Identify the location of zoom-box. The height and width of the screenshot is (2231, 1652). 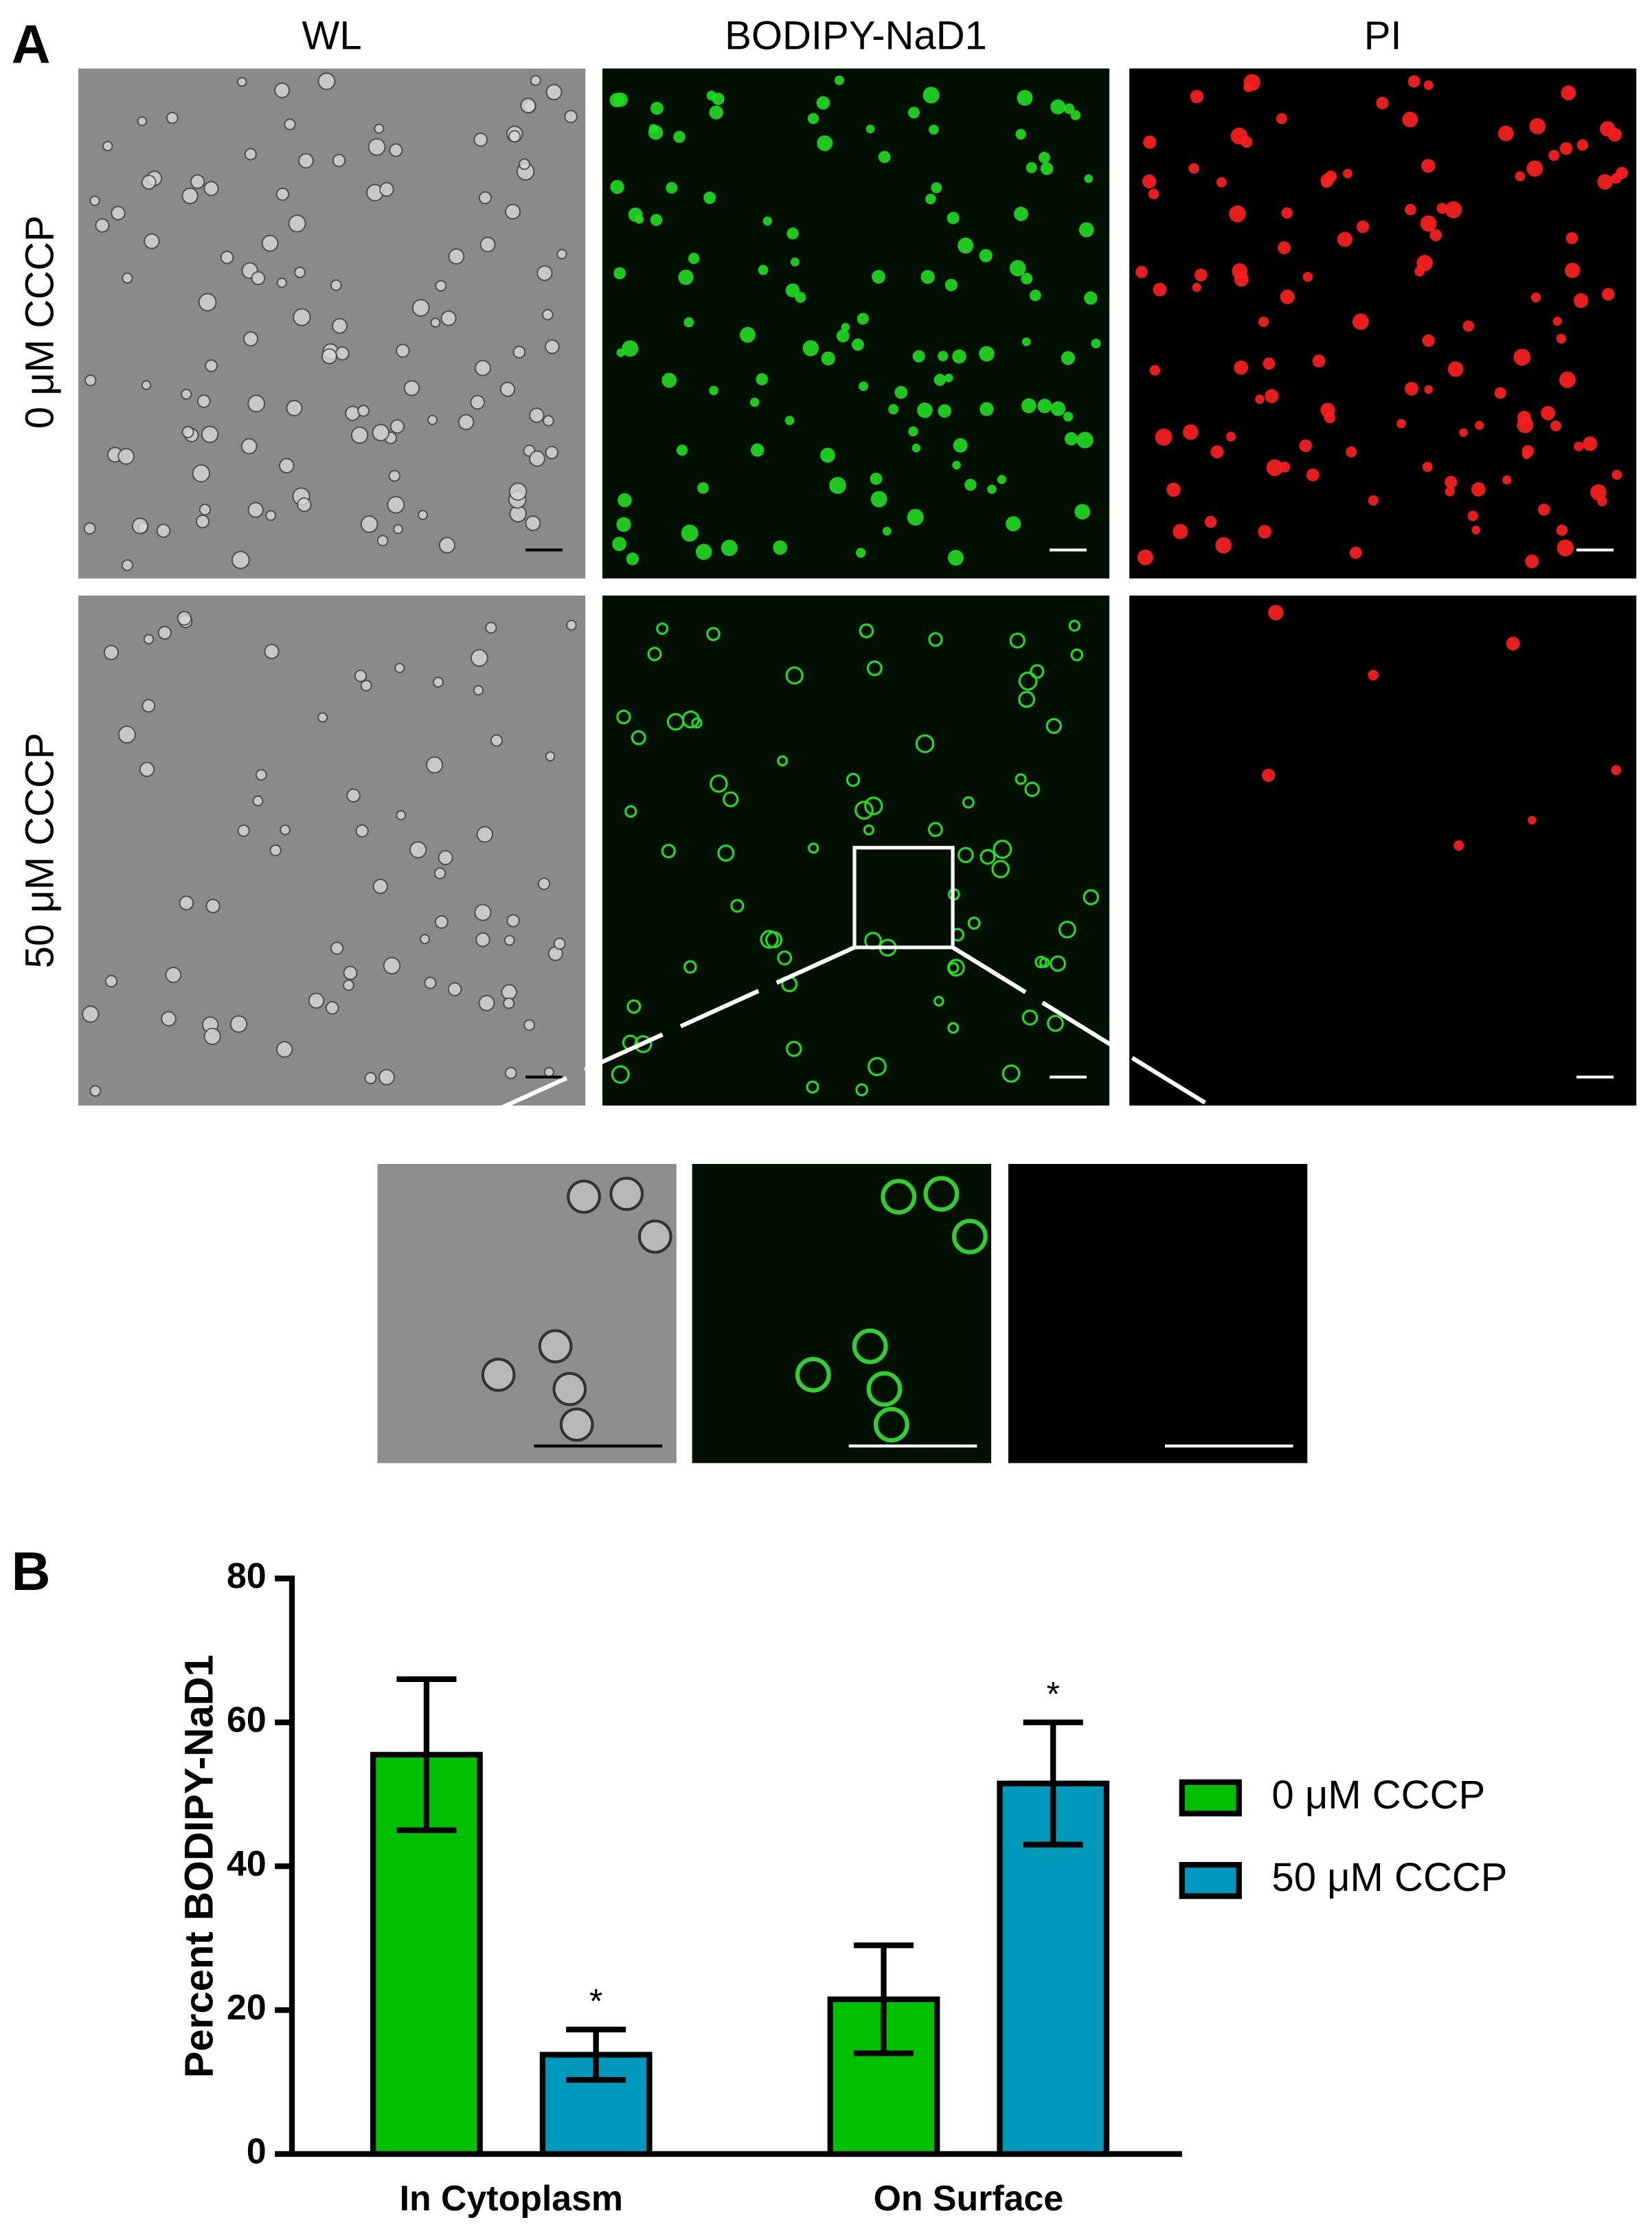
(903, 898).